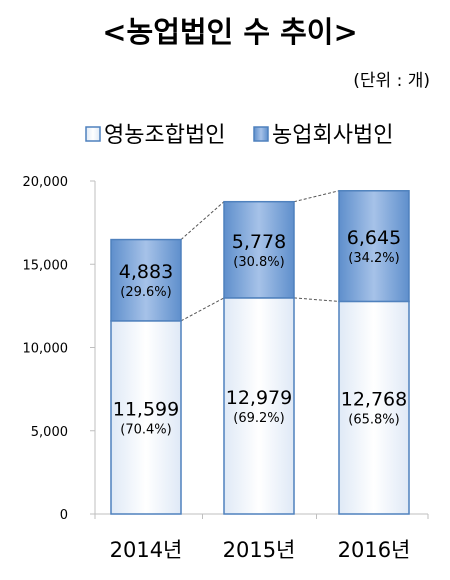 The width and height of the screenshot is (450, 580). I want to click on y-tick-label: 5,000, so click(49, 432).